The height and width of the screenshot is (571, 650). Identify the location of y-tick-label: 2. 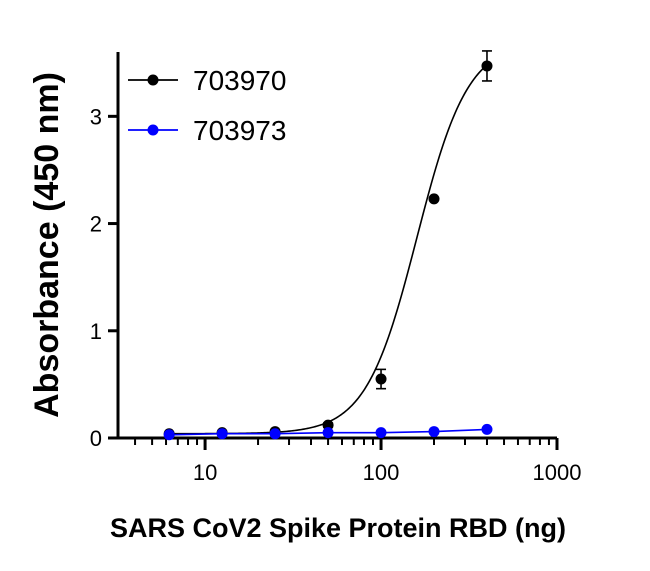
(96, 224).